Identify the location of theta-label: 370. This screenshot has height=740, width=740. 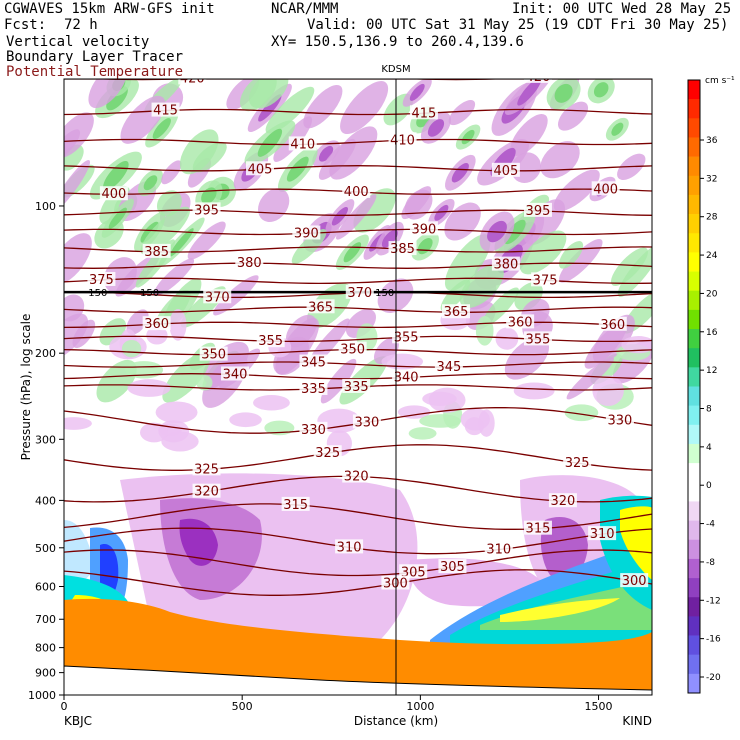
(217, 297).